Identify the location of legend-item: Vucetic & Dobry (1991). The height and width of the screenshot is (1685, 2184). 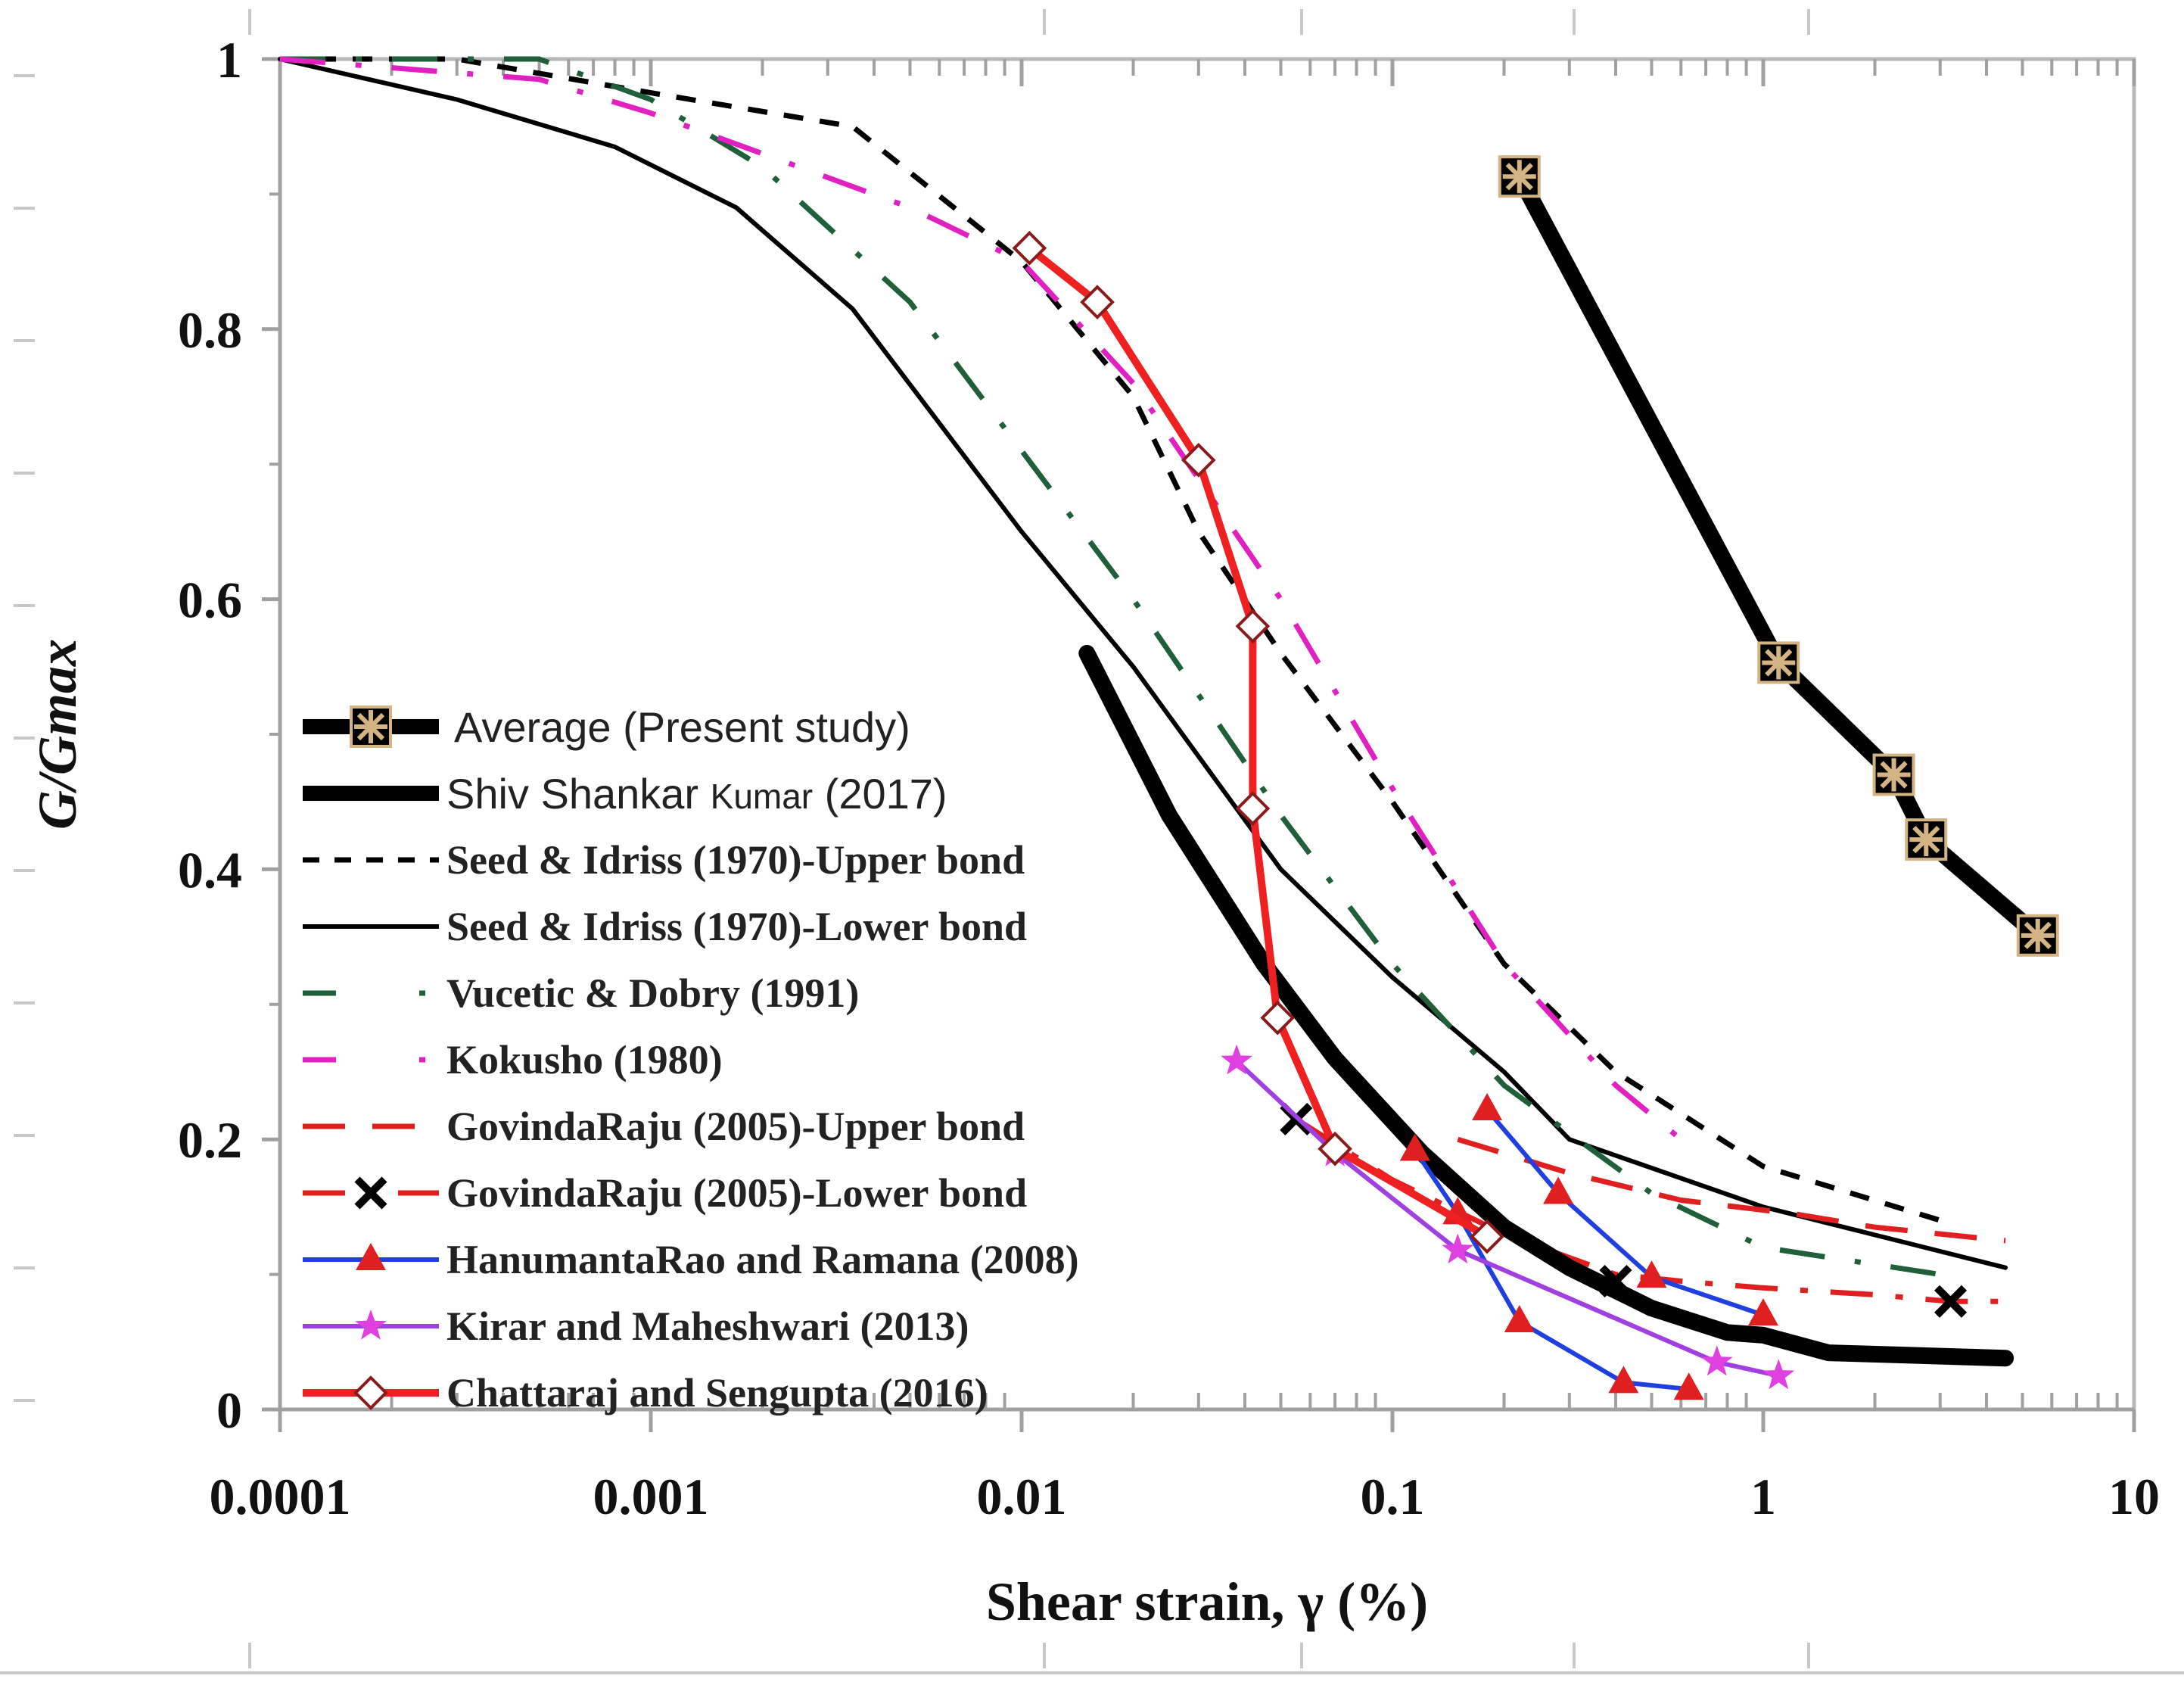
(581, 993).